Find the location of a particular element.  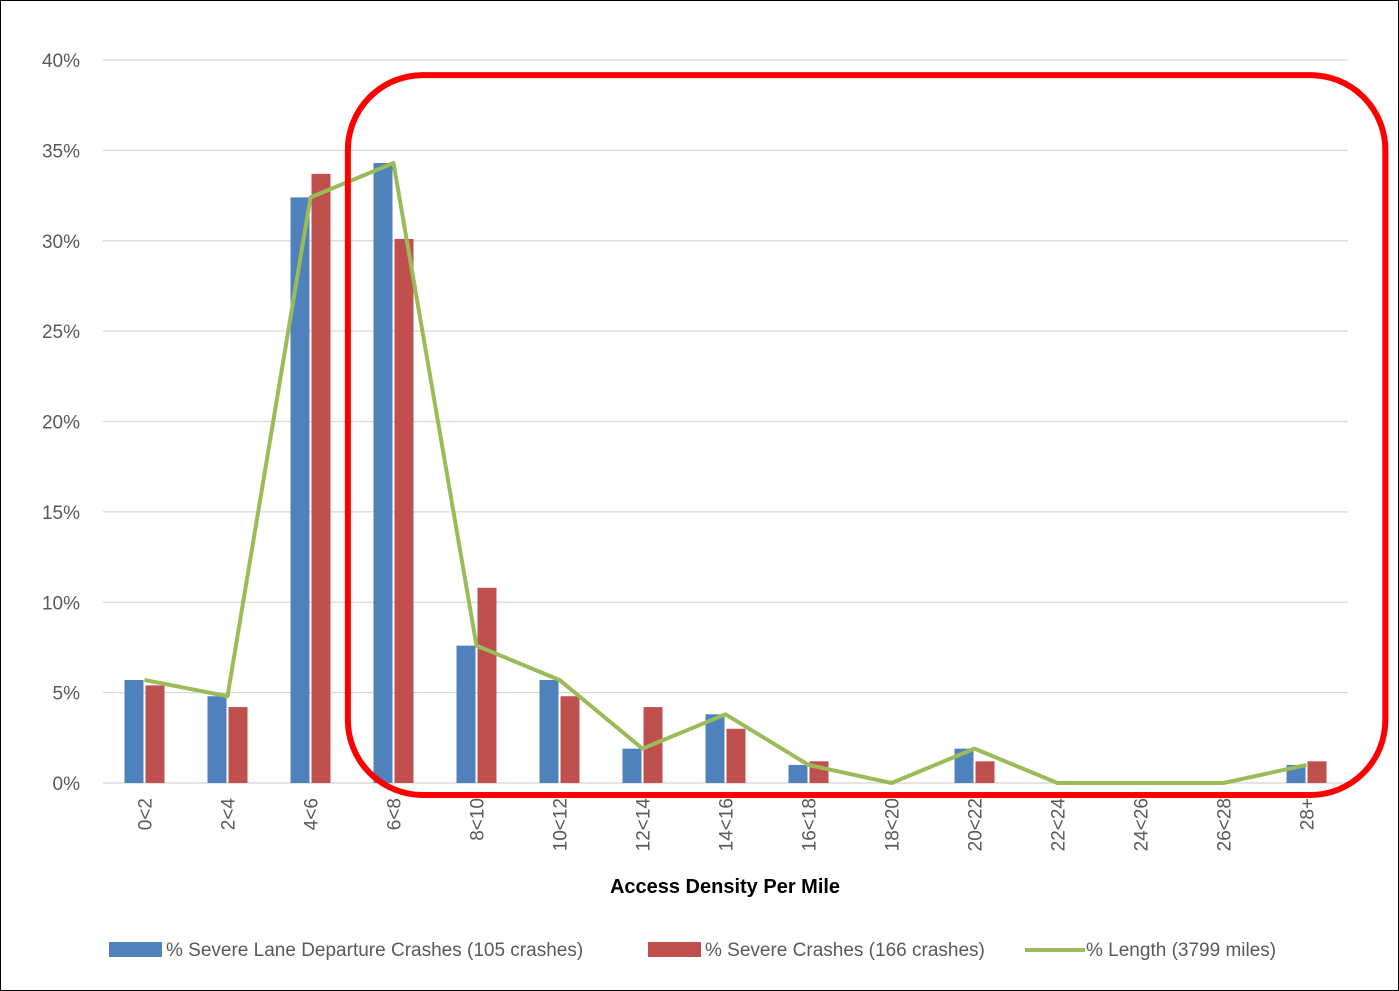

x-tick-label: 28+ is located at coordinates (1308, 814).